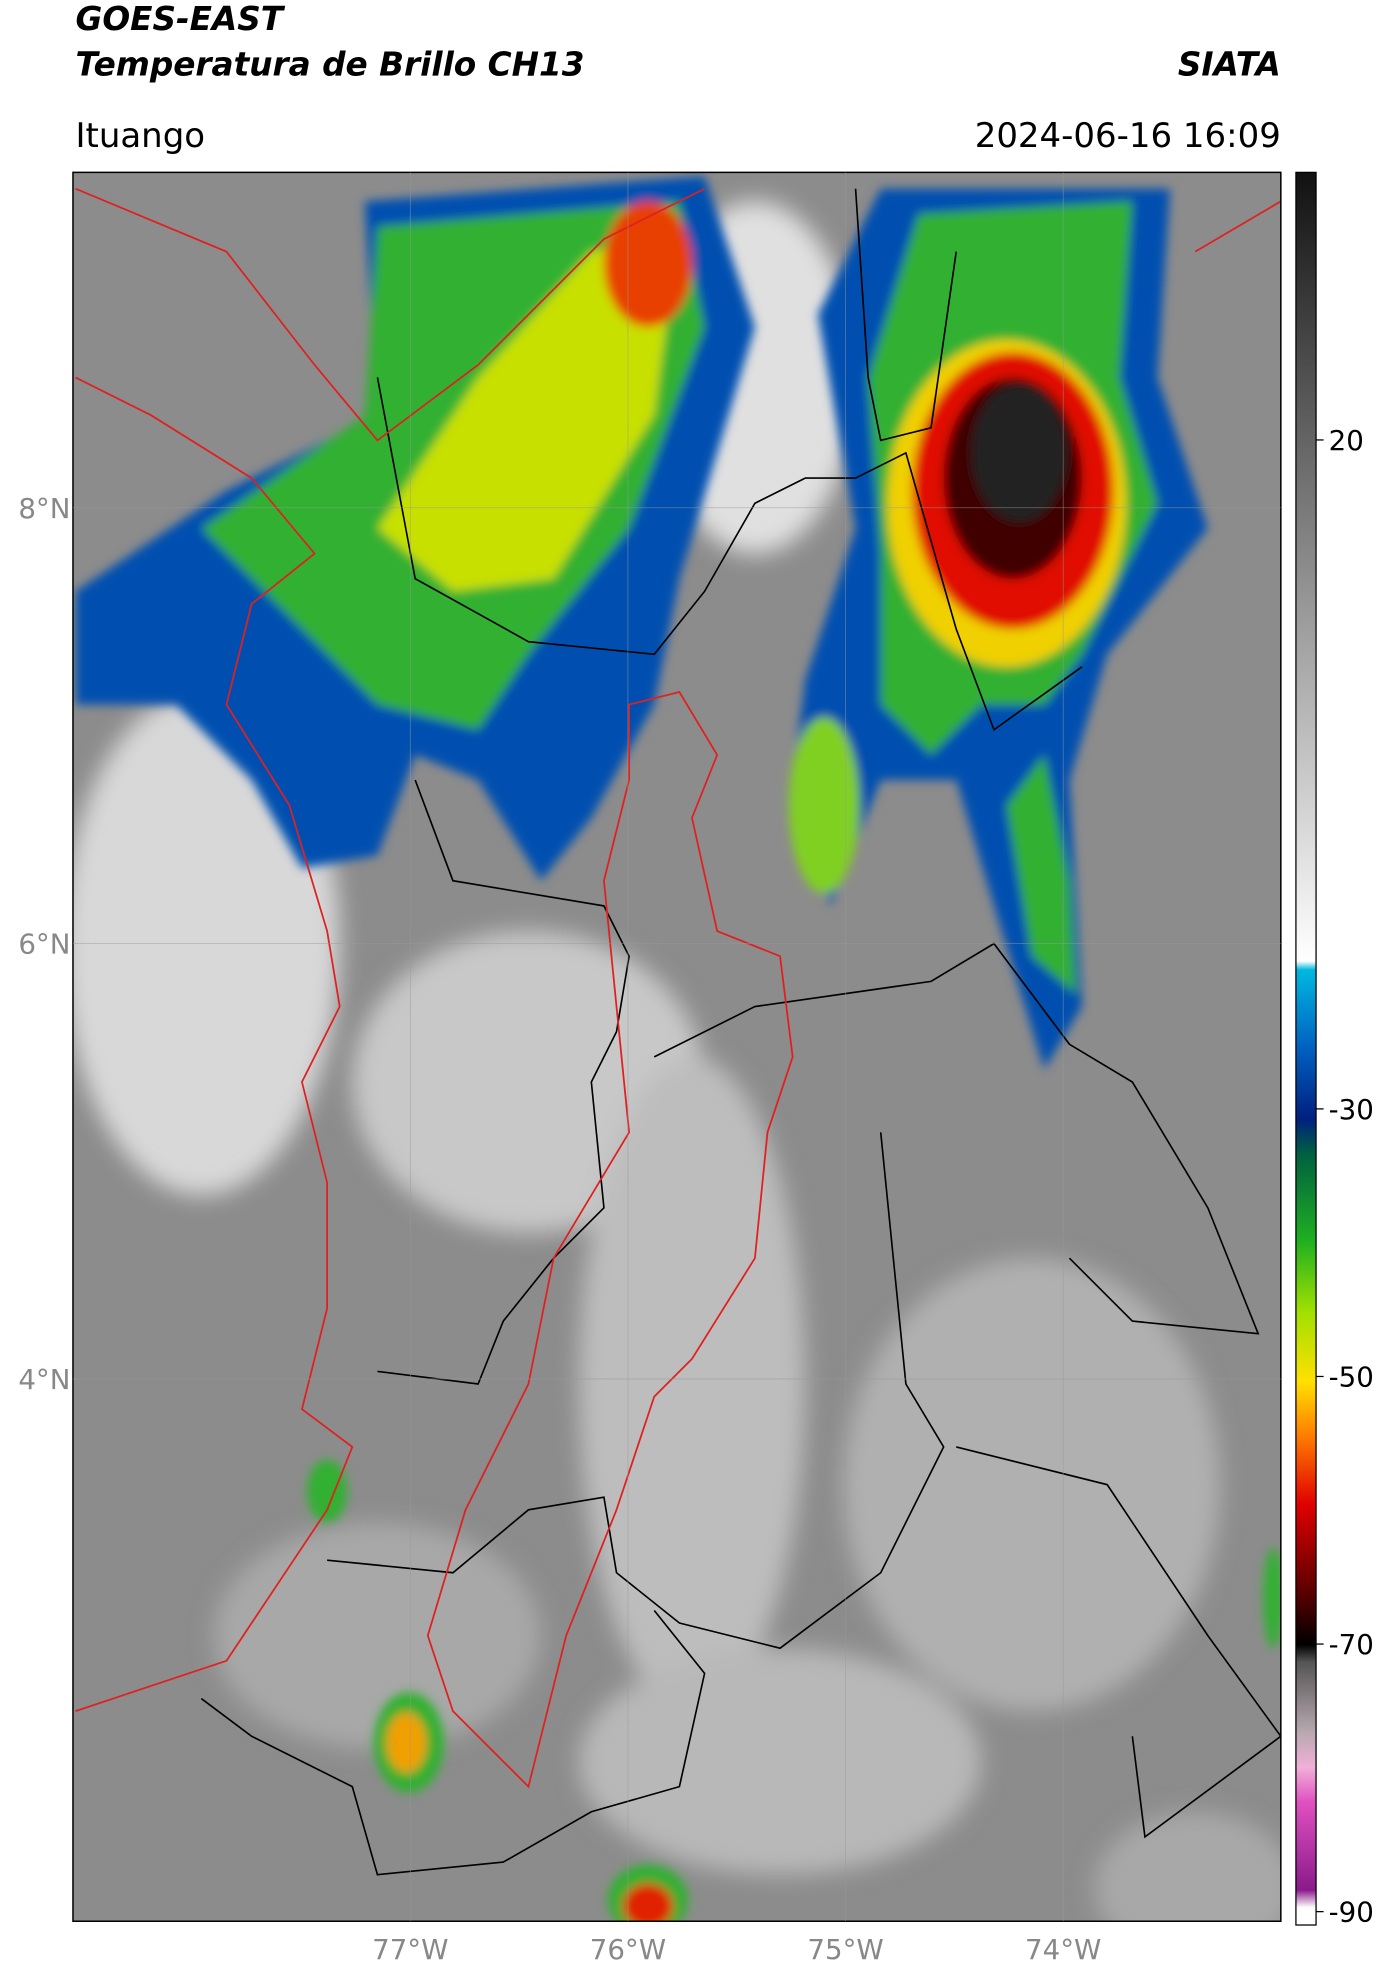 Image resolution: width=1384 pixels, height=1981 pixels. What do you see at coordinates (1128, 136) in the screenshot?
I see `datetime: 2024-06-16 16:09` at bounding box center [1128, 136].